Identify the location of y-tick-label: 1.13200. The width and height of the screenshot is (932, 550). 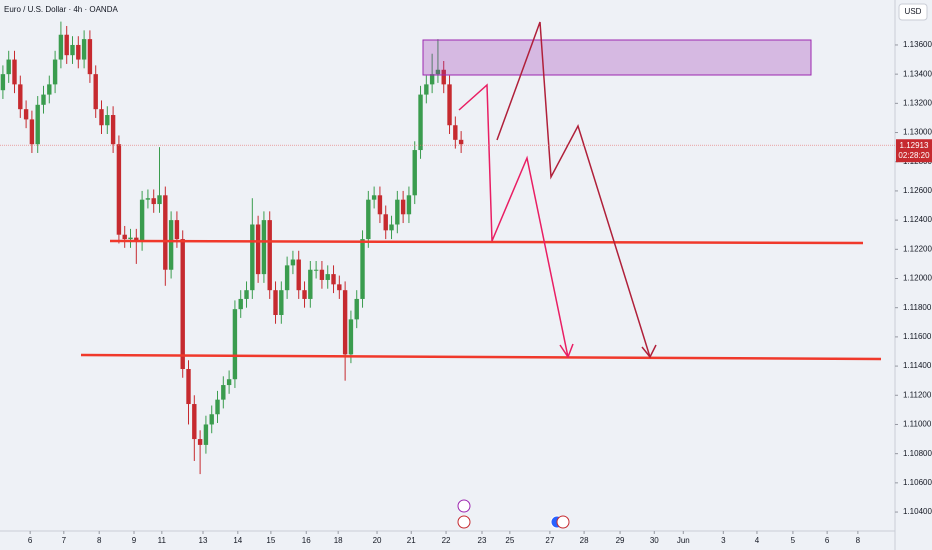
(917, 102).